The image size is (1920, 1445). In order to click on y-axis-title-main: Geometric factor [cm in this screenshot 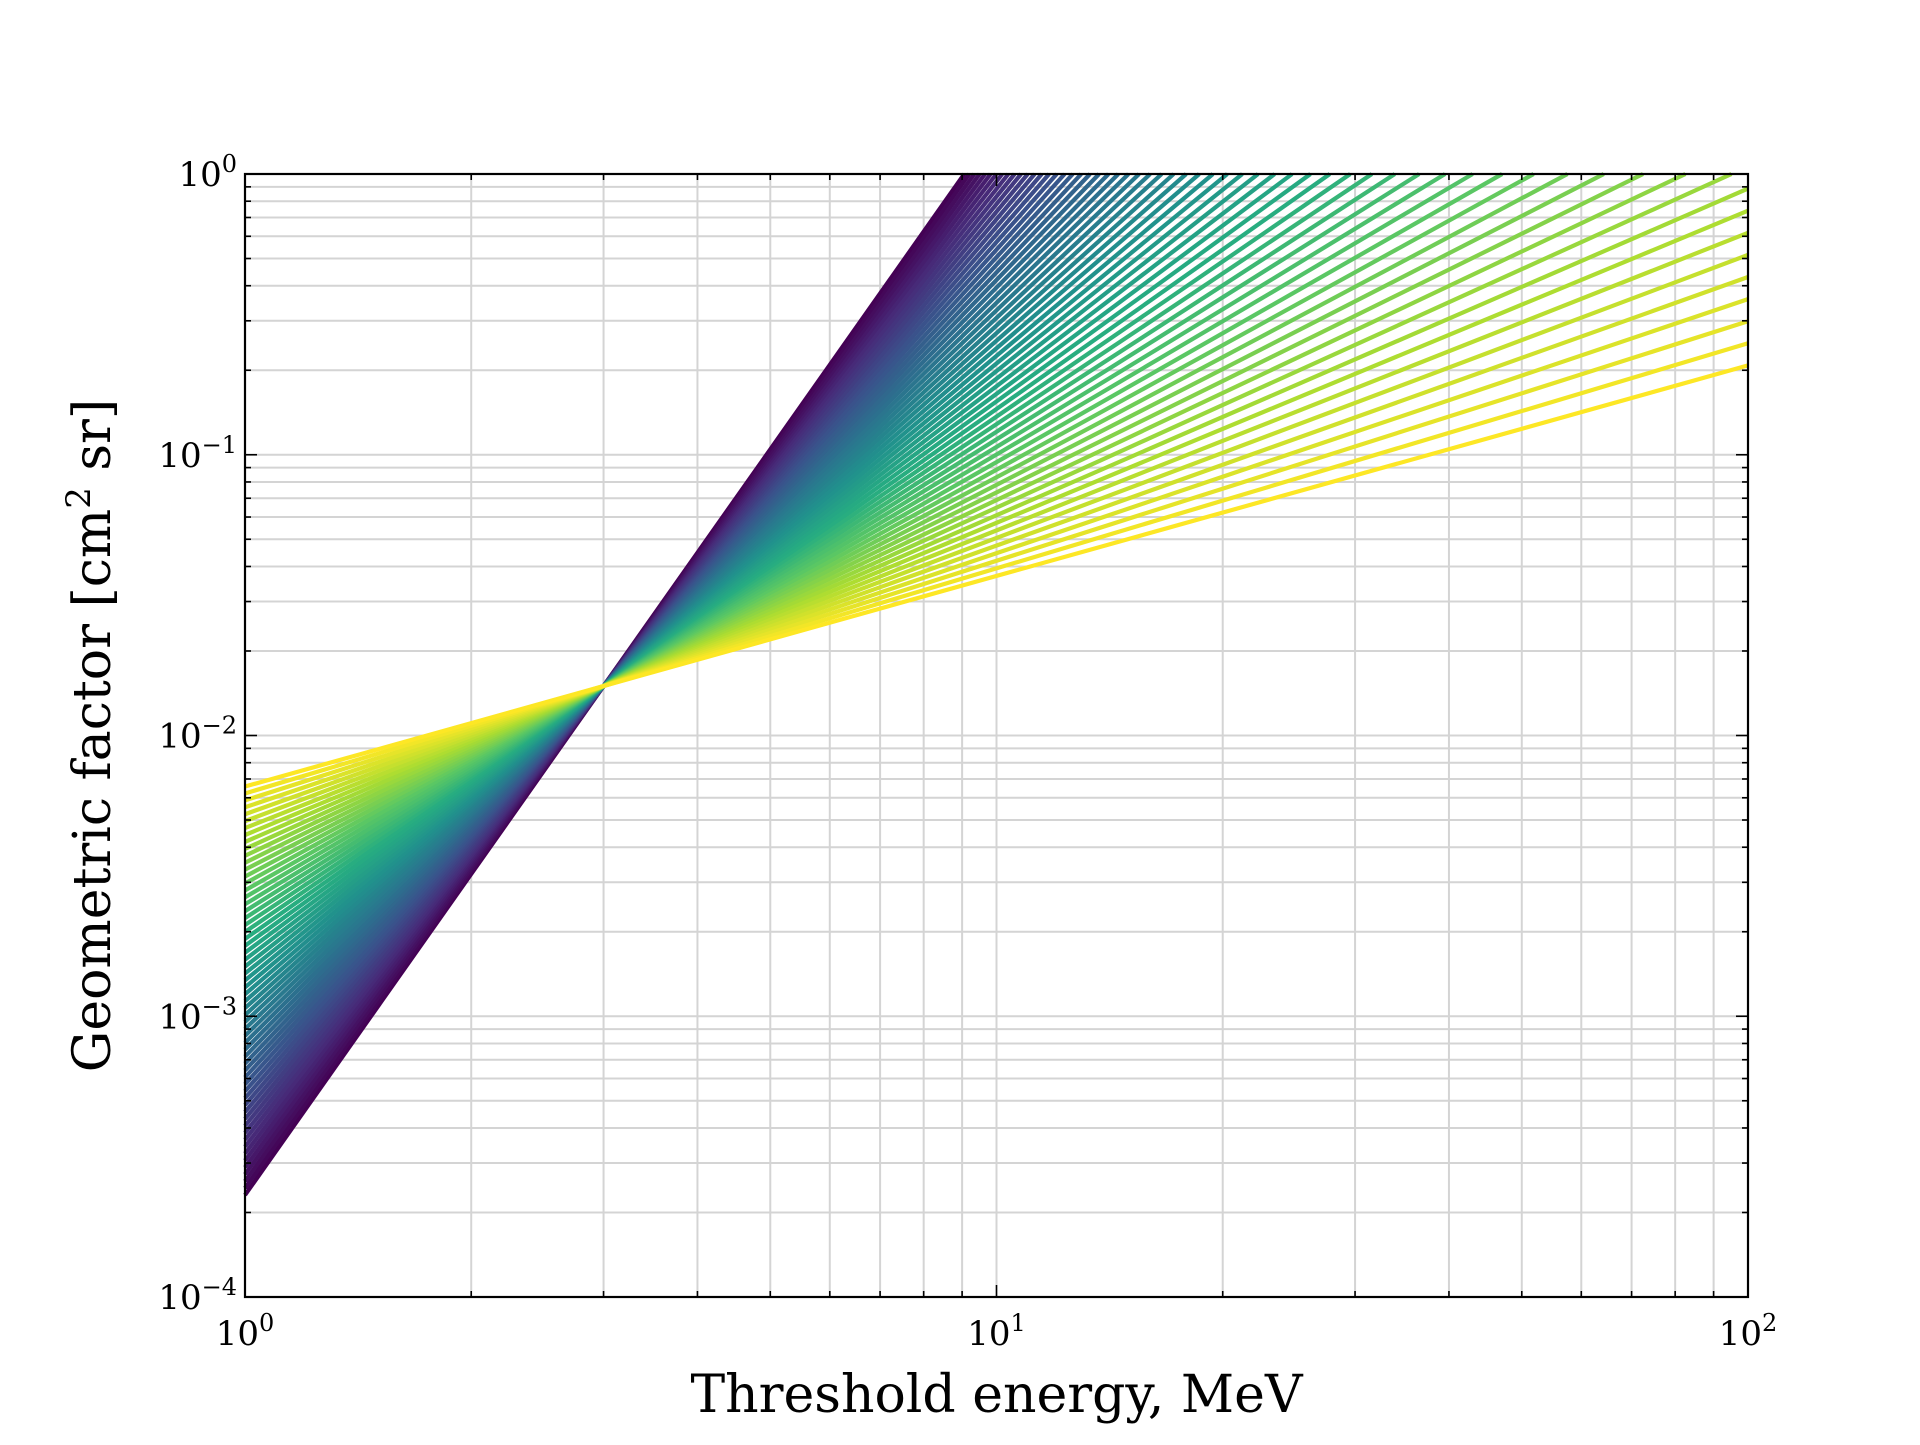, I will do `click(93, 790)`.